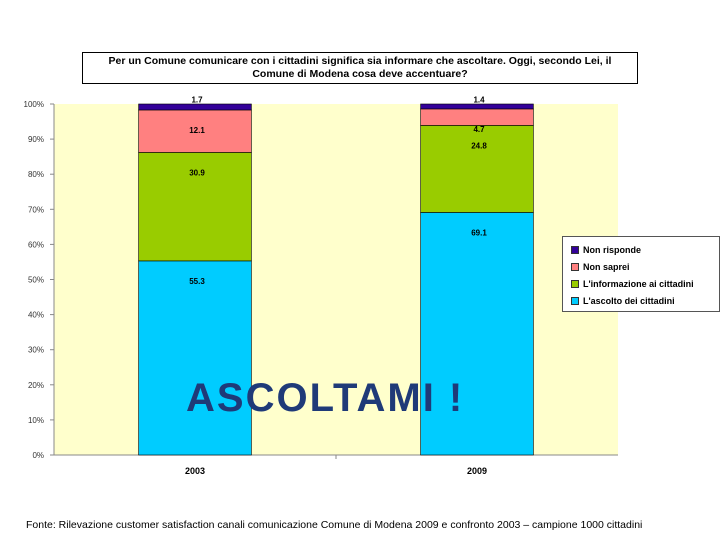 Image resolution: width=720 pixels, height=540 pixels. I want to click on y-tick-label: 20%, so click(36, 385).